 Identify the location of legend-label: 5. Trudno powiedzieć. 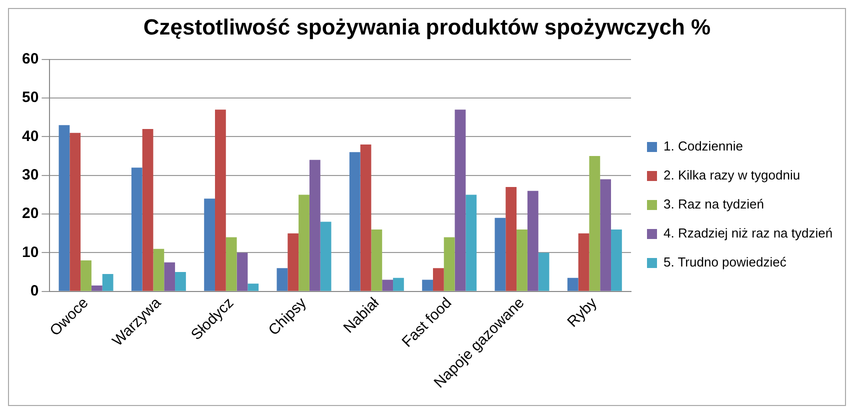
(725, 262).